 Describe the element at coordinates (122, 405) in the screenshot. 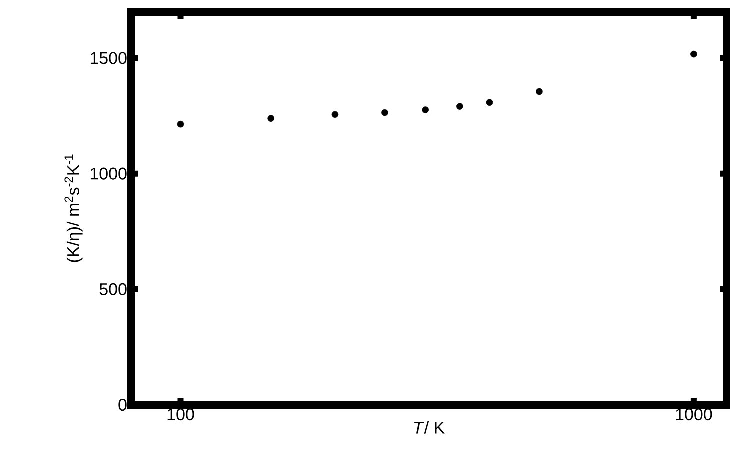

I see `y-tick-label: 0` at that location.